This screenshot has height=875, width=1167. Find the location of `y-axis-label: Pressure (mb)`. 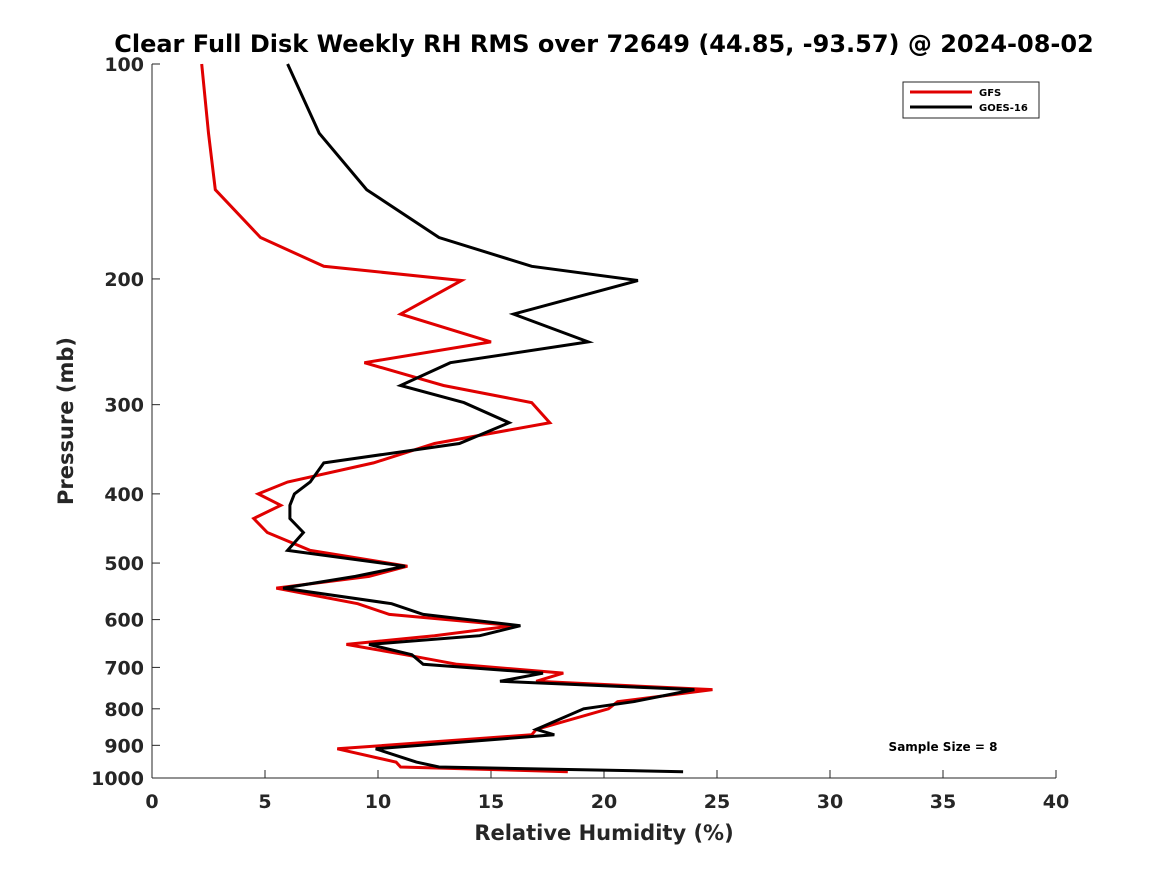

y-axis-label: Pressure (mb) is located at coordinates (66, 421).